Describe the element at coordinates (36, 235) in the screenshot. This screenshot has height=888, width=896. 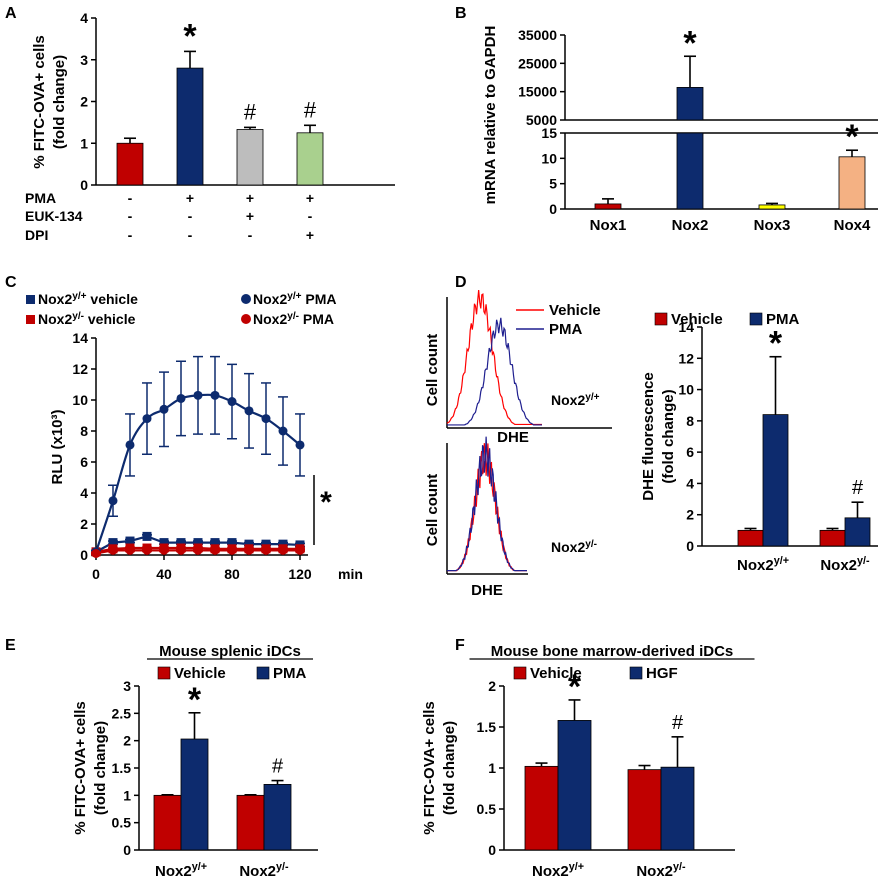
I see `treatment-row-label: DPI` at that location.